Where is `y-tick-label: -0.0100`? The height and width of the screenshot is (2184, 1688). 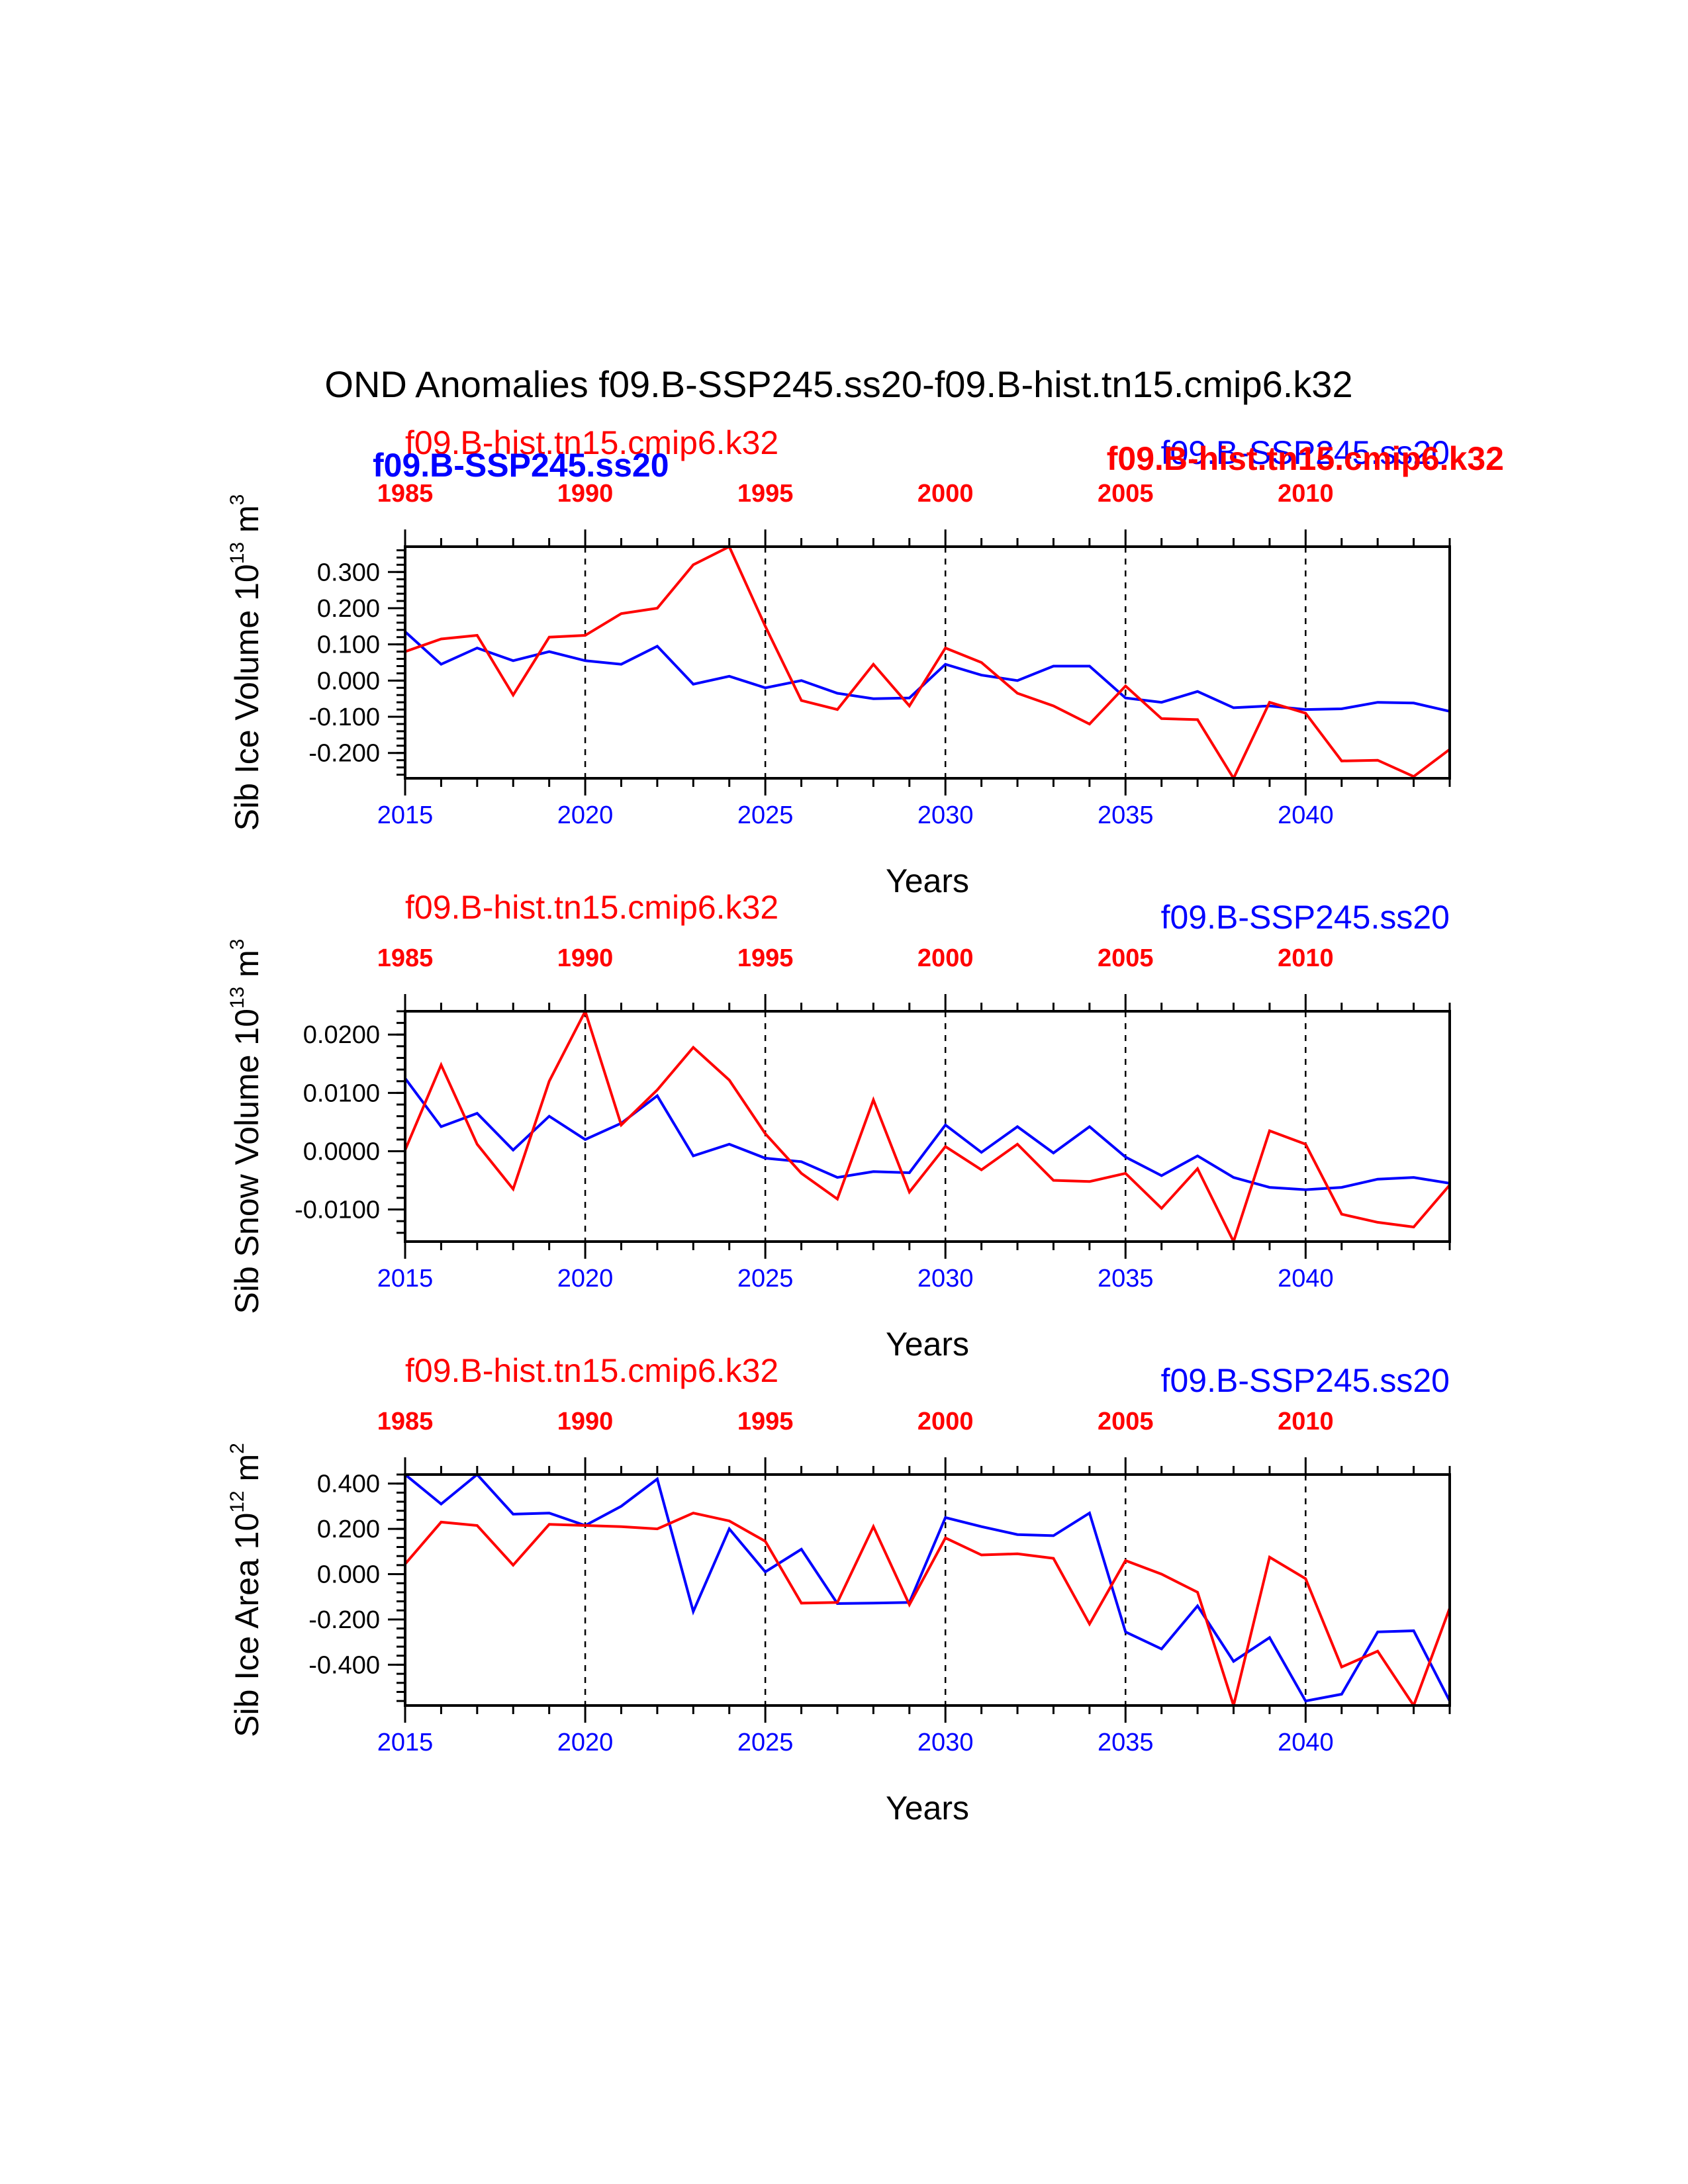 y-tick-label: -0.0100 is located at coordinates (337, 1210).